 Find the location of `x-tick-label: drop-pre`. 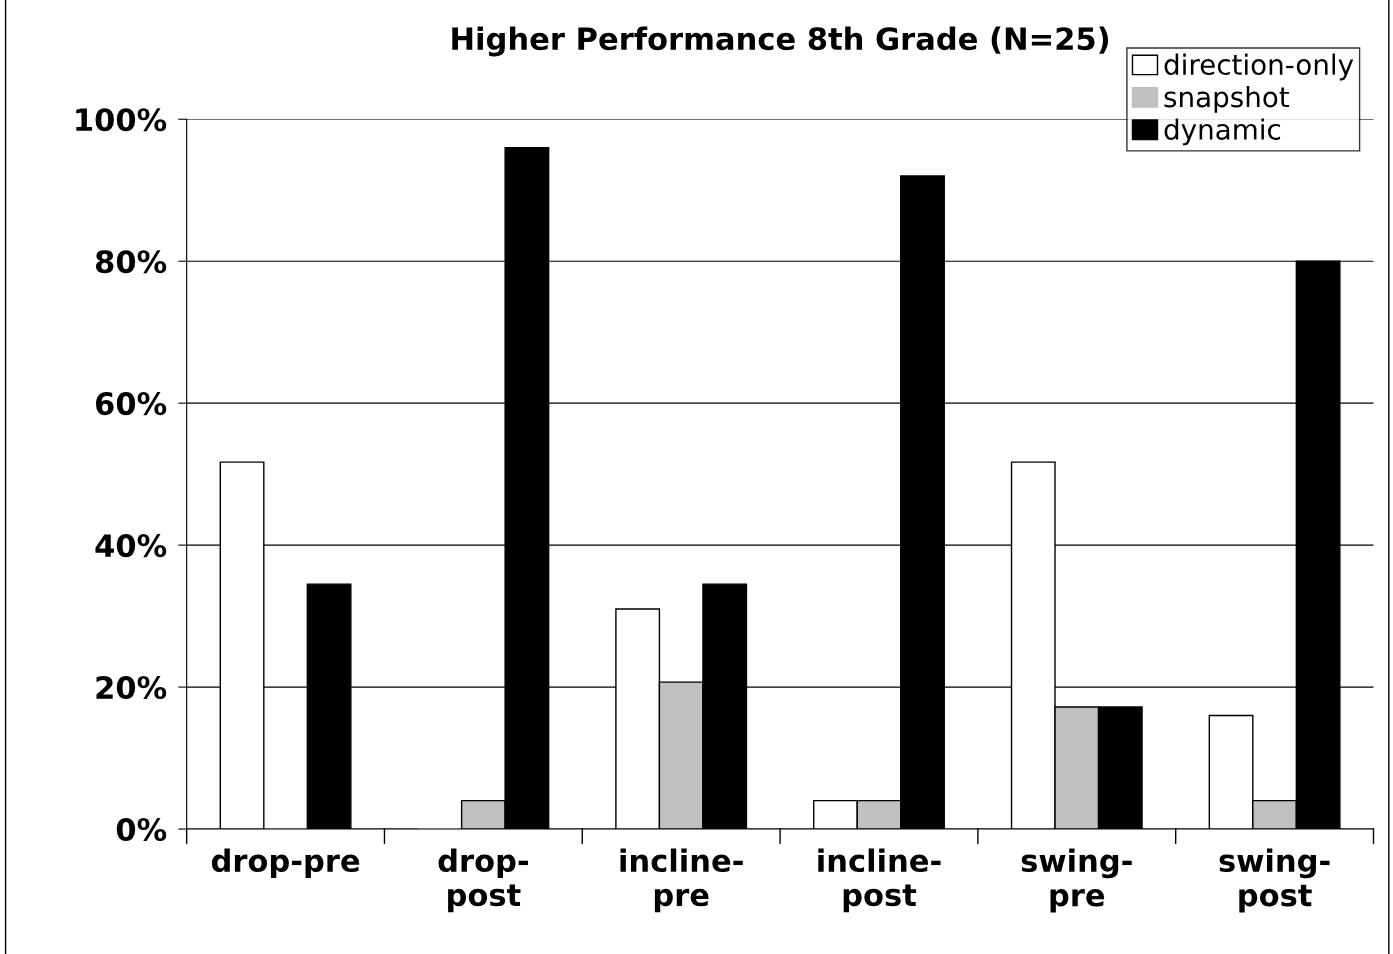

x-tick-label: drop-pre is located at coordinates (285, 863).